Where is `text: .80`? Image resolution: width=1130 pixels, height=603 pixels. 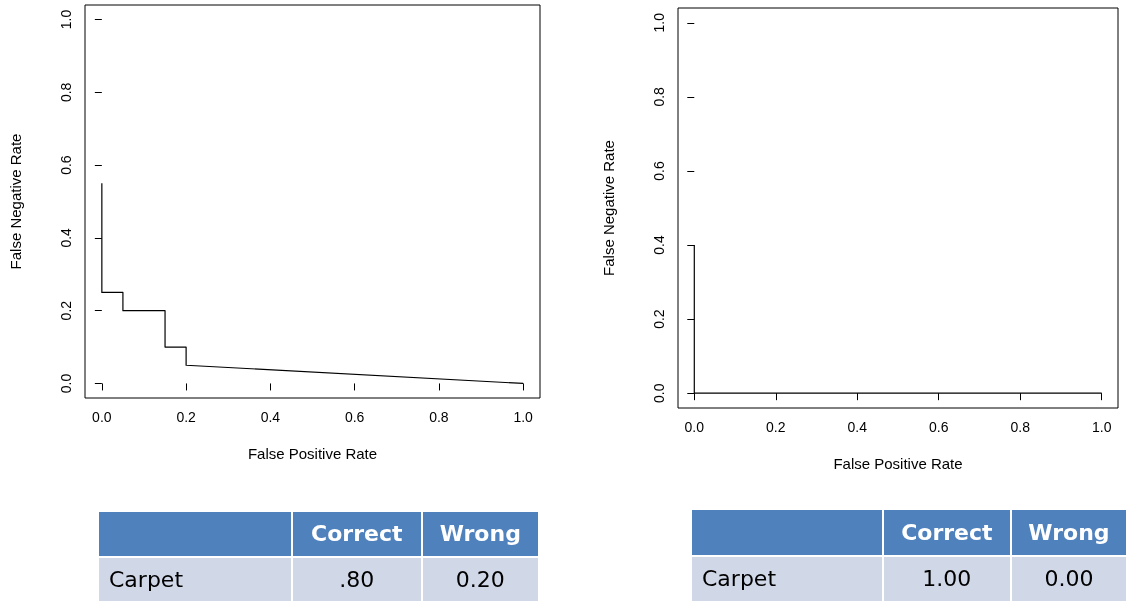 text: .80 is located at coordinates (357, 579).